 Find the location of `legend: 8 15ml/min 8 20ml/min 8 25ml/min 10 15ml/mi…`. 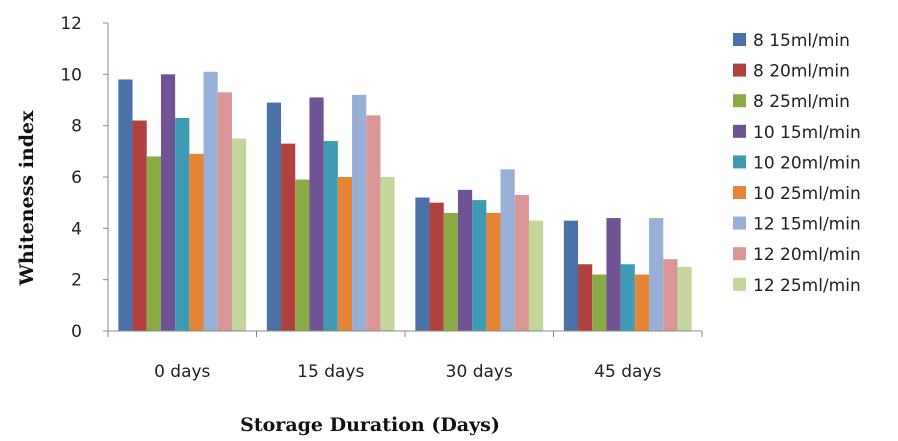

legend: 8 15ml/min 8 20ml/min 8 25ml/min 10 15ml/mi… is located at coordinates (797, 163).